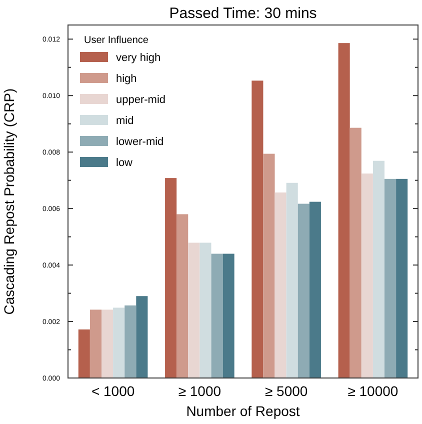 The image size is (422, 424). I want to click on x-tick-label: ≥ 1000, so click(200, 391).